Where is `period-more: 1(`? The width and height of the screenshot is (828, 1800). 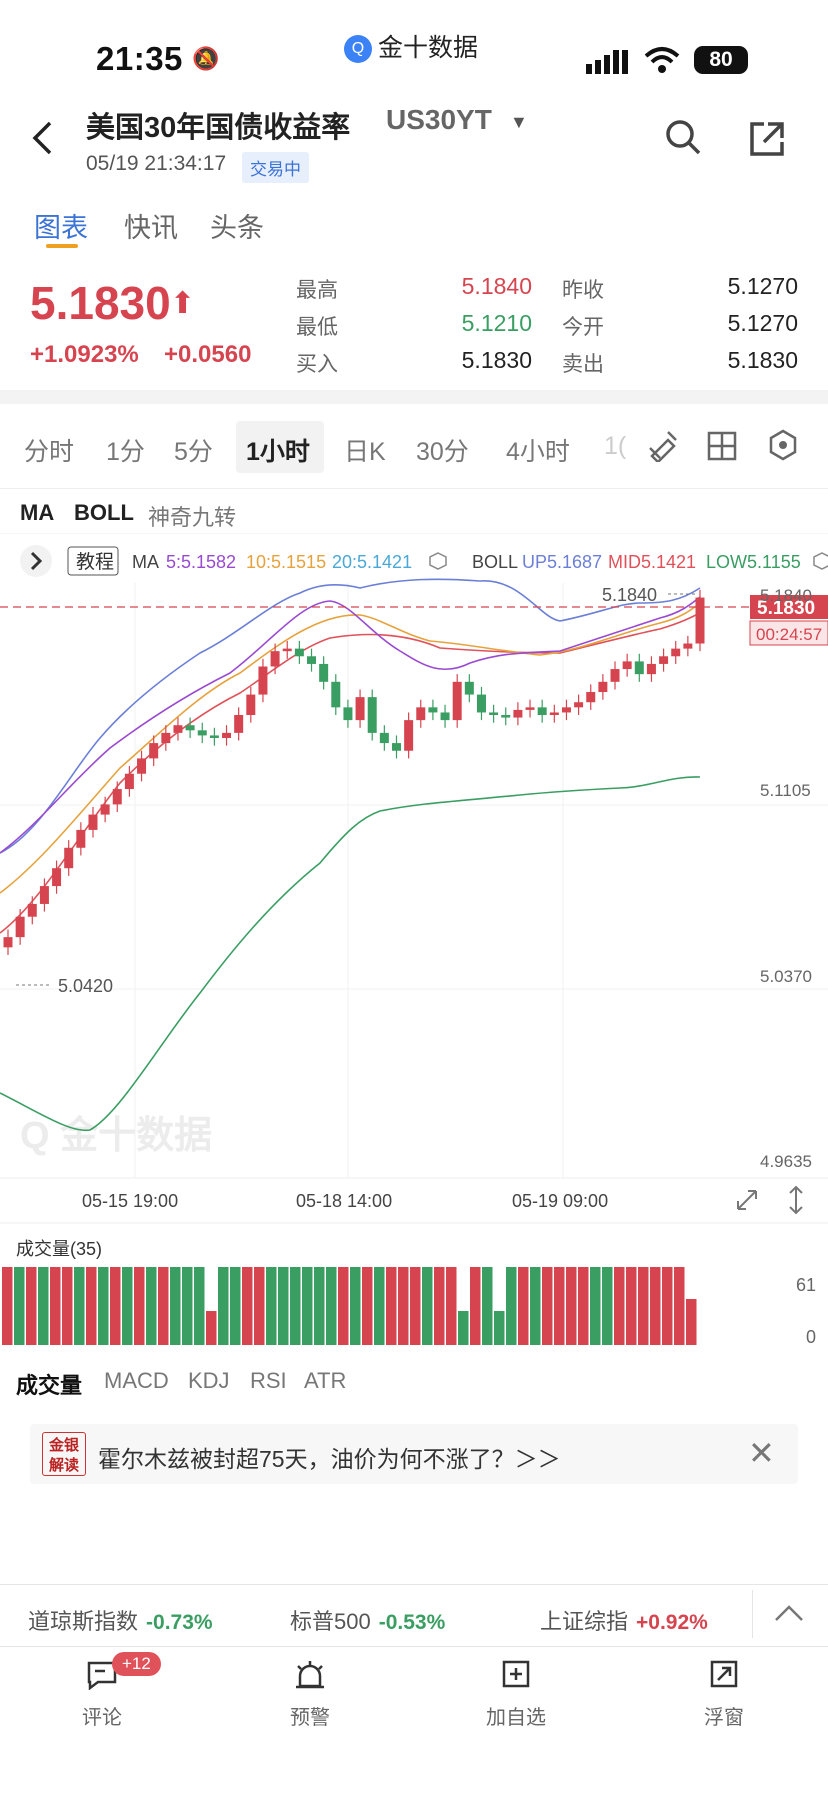
period-more: 1( is located at coordinates (615, 446).